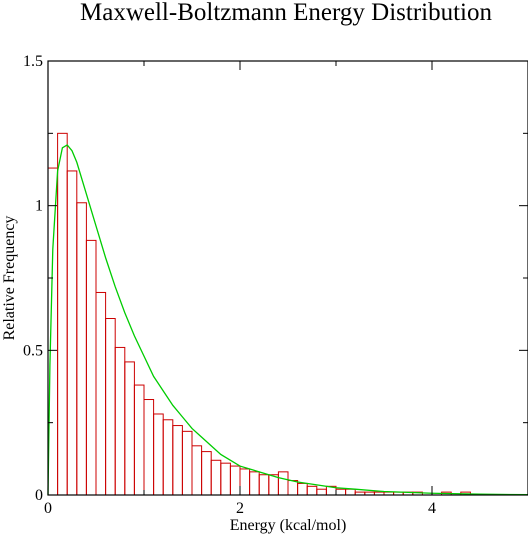 The height and width of the screenshot is (536, 528). I want to click on x-tick-label: 4, so click(432, 508).